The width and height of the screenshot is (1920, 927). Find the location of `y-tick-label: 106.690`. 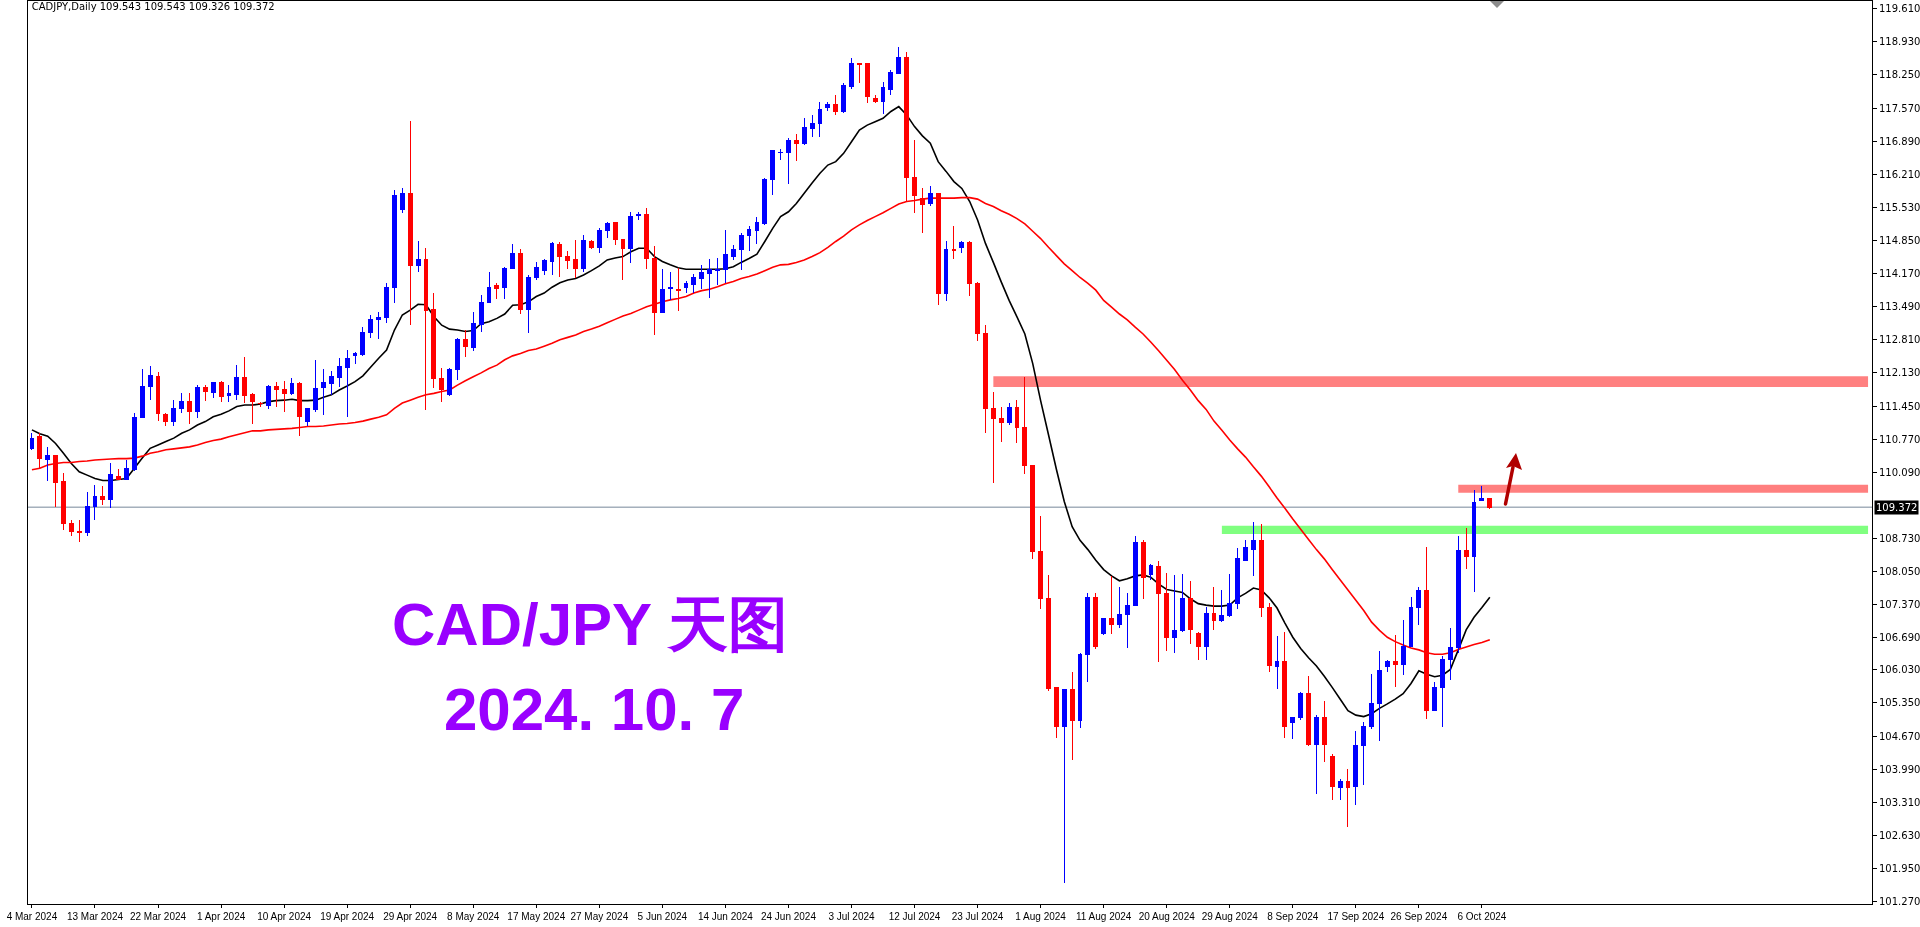

y-tick-label: 106.690 is located at coordinates (1899, 638).